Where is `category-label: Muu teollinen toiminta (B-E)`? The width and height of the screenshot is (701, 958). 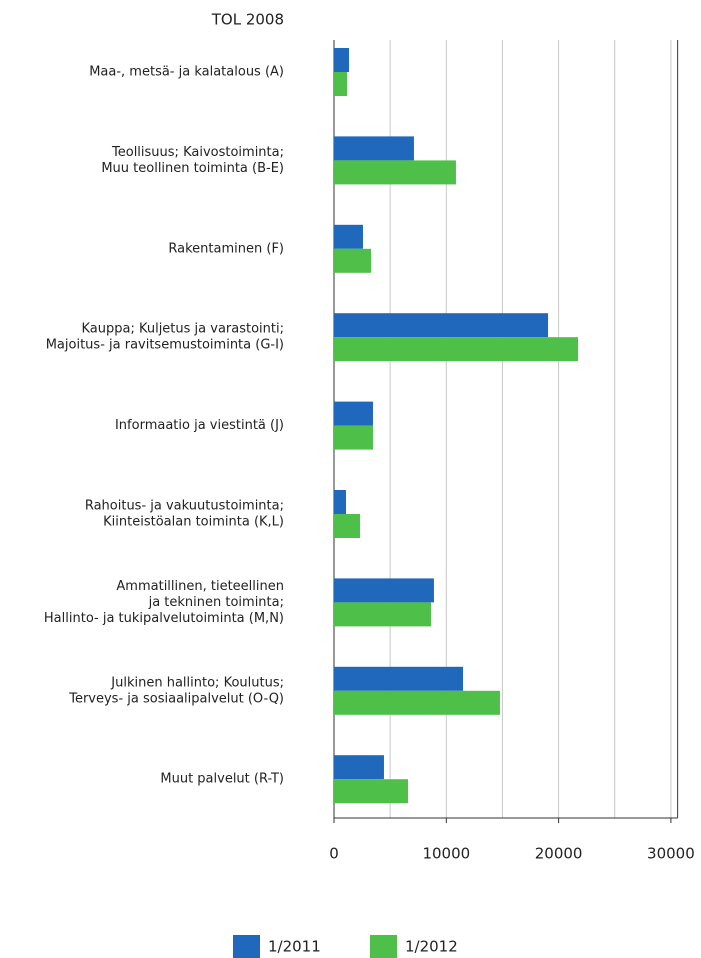
category-label: Muu teollinen toiminta (B-E) is located at coordinates (192, 168).